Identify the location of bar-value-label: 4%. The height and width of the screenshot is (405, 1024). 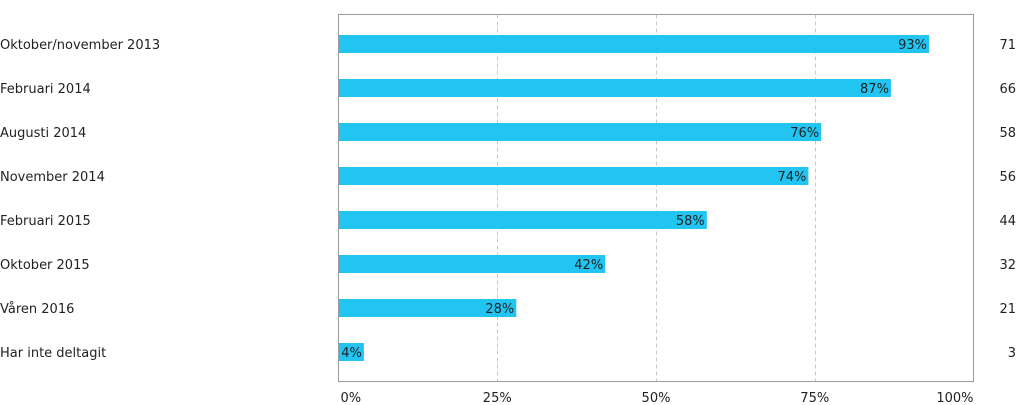
(351, 353).